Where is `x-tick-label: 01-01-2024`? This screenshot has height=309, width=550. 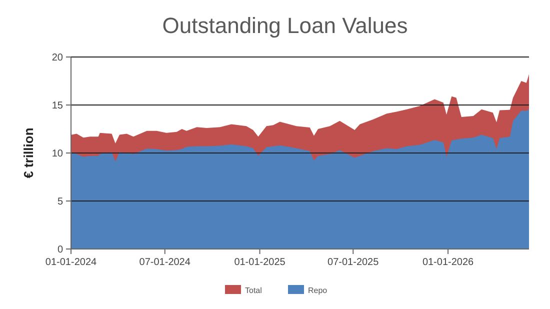 x-tick-label: 01-01-2024 is located at coordinates (71, 262).